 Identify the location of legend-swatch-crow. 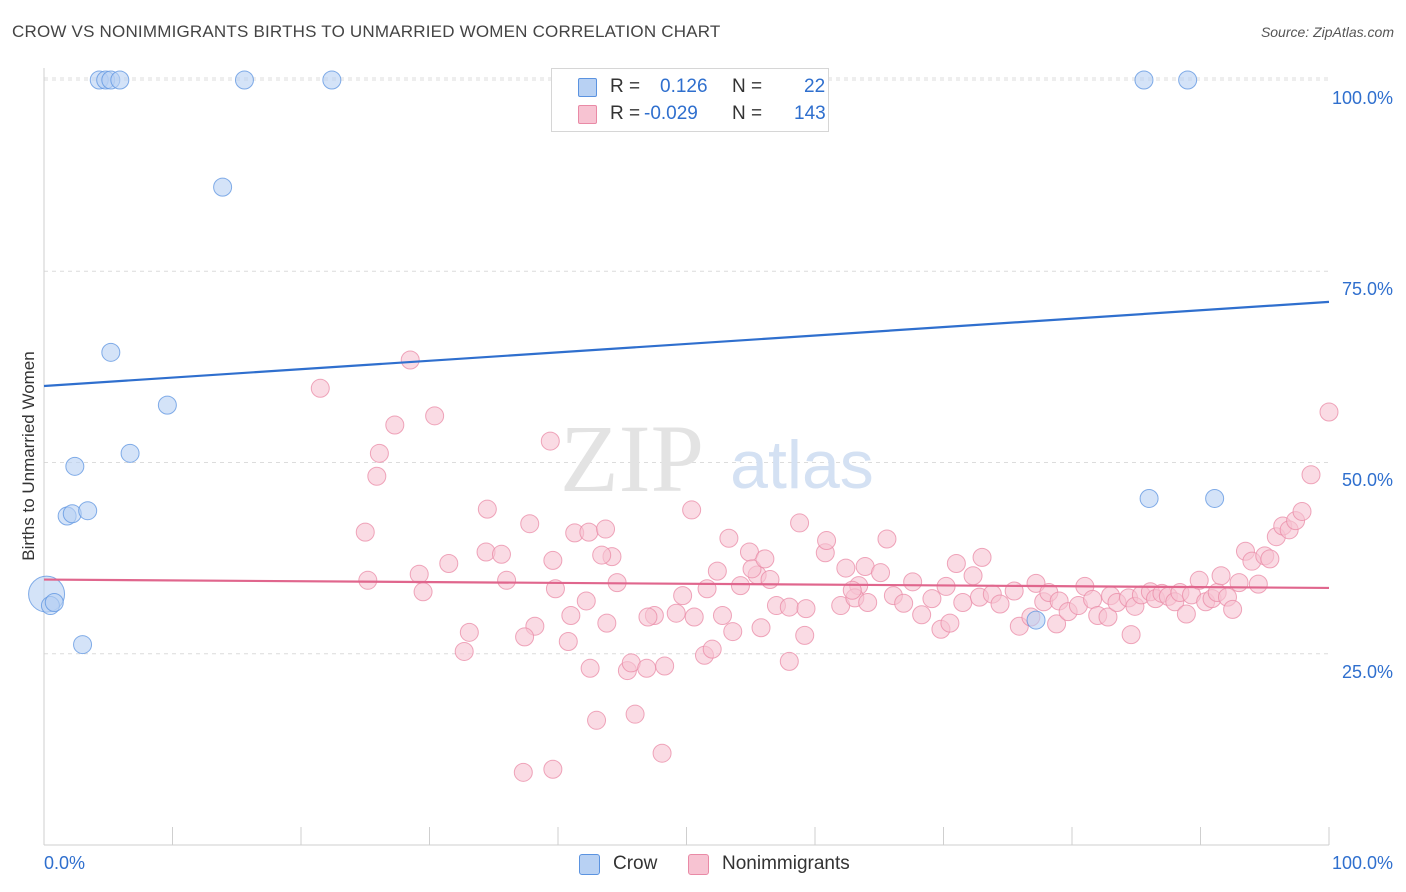
(587, 87).